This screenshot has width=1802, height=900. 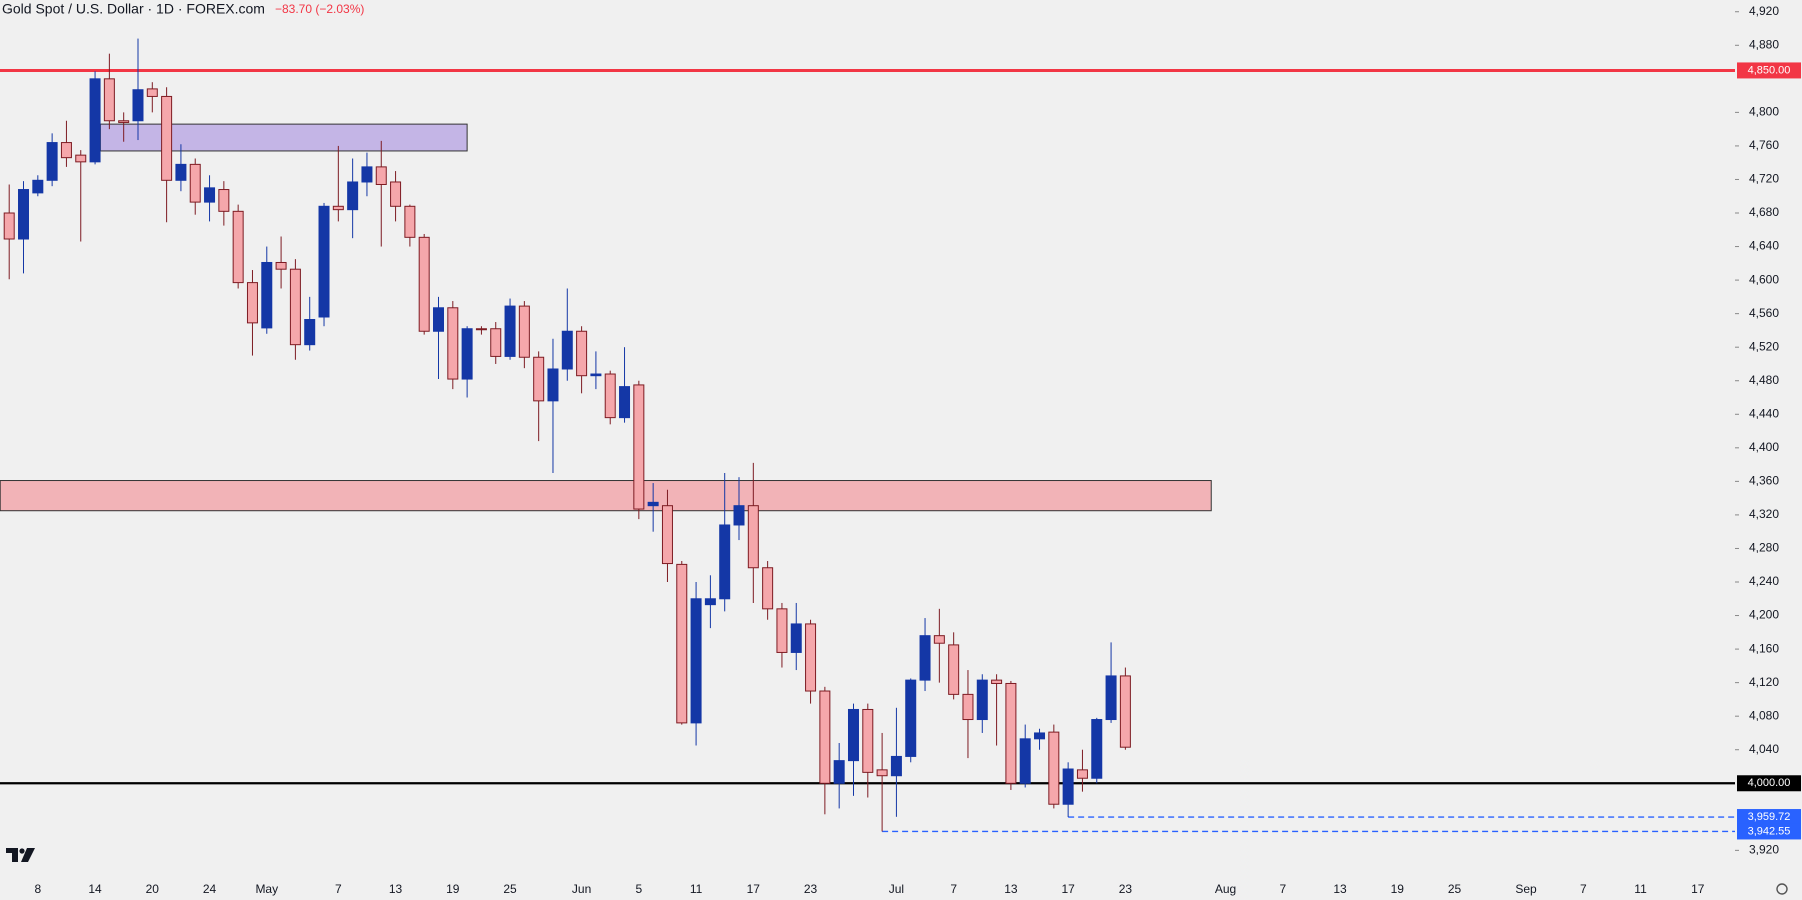 What do you see at coordinates (133, 9) in the screenshot?
I see `chart-title: Gold Spot / U.S. Dollar · 1D · FOREX.com` at bounding box center [133, 9].